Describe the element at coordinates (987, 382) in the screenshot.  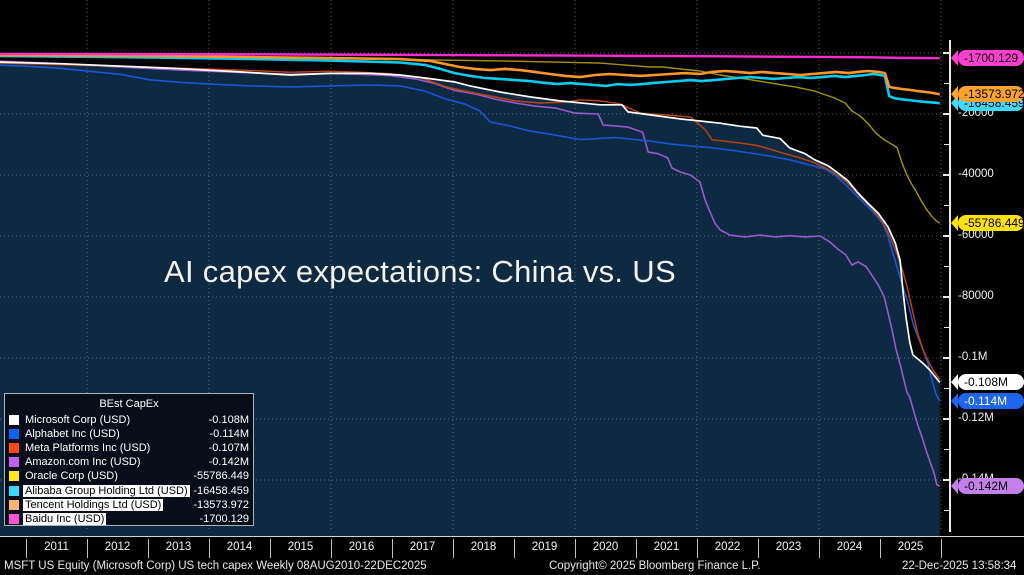
I see `price-badge: -0.108M` at that location.